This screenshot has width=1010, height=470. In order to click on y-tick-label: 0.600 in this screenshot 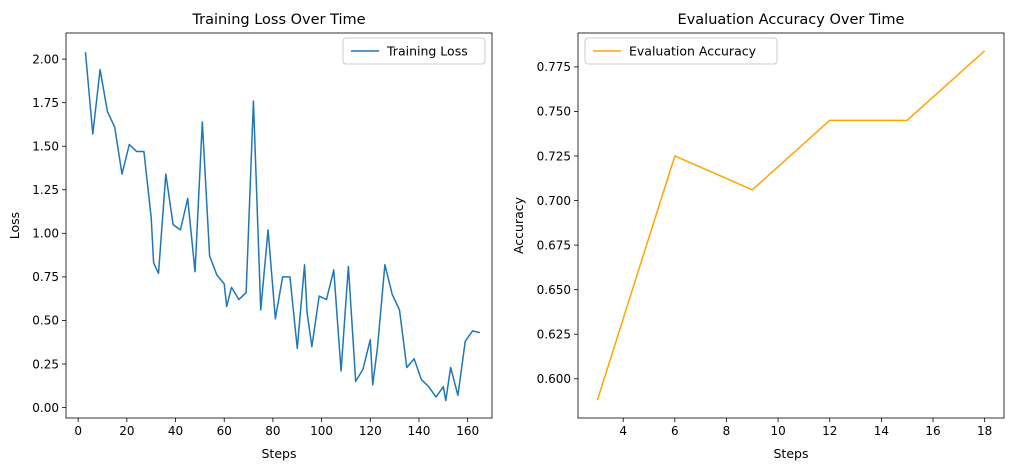, I will do `click(554, 379)`.